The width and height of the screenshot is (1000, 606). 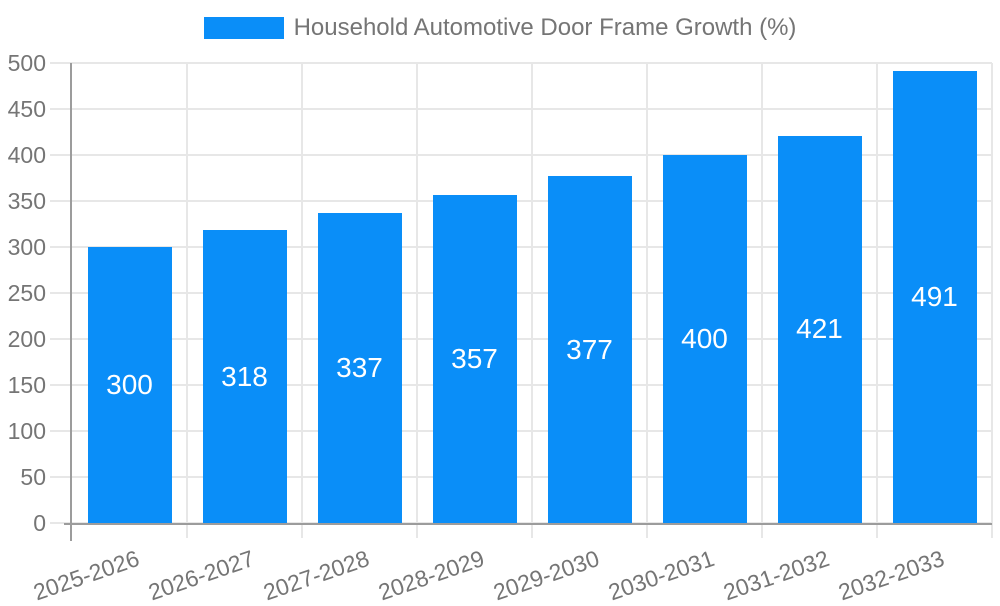 What do you see at coordinates (26, 201) in the screenshot?
I see `y-tick-label: 350` at bounding box center [26, 201].